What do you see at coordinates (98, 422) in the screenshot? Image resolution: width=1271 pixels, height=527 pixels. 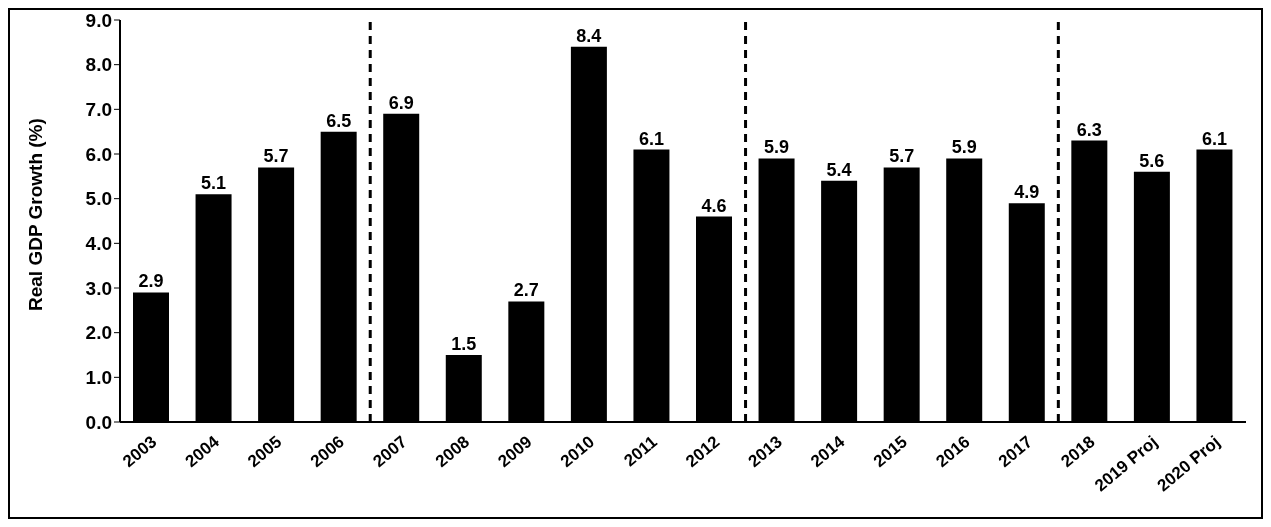 I see `y-tick-label: 0.0` at bounding box center [98, 422].